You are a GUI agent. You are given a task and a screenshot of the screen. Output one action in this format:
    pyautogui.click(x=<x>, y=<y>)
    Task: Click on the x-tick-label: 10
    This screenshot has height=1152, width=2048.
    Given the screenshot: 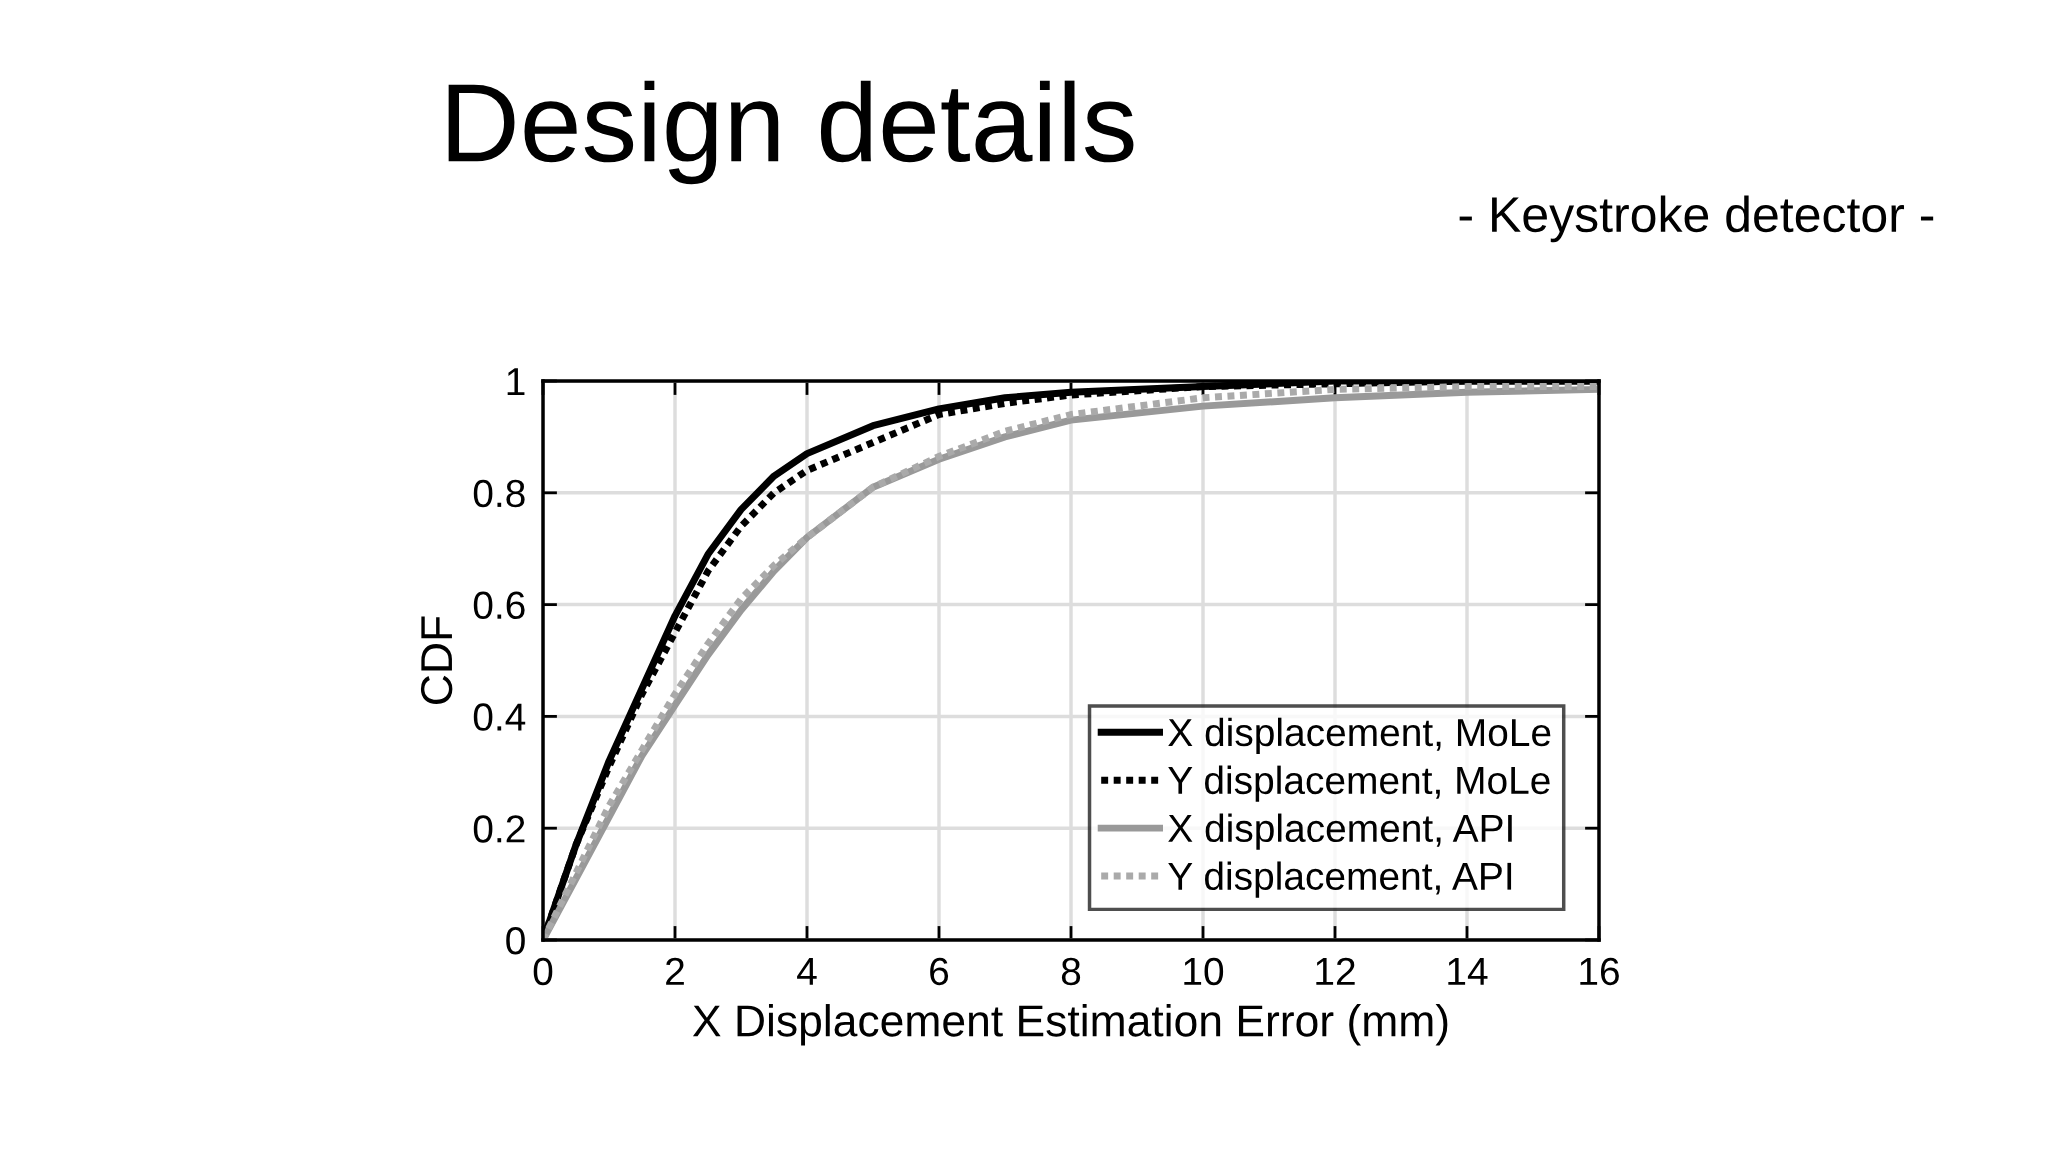 What is the action you would take?
    pyautogui.click(x=1204, y=971)
    